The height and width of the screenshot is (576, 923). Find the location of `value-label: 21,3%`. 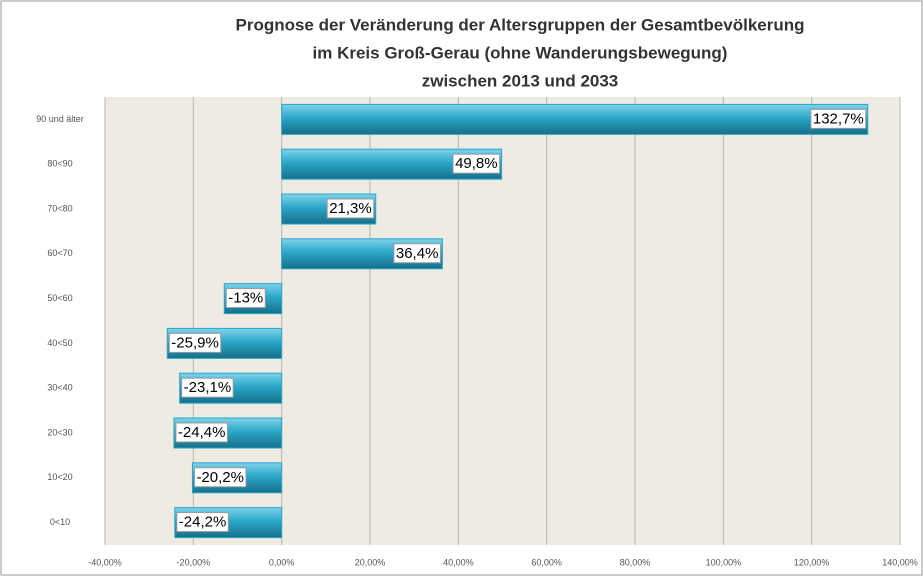

value-label: 21,3% is located at coordinates (350, 208).